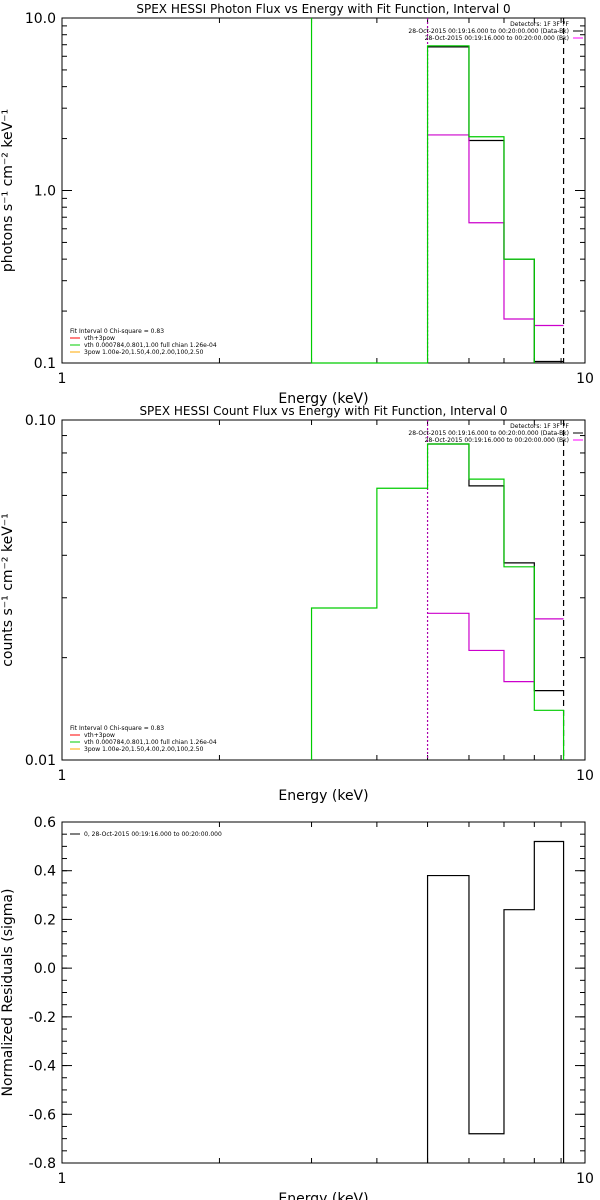  Describe the element at coordinates (42, 1067) in the screenshot. I see `y-tick-label: -0.4` at that location.